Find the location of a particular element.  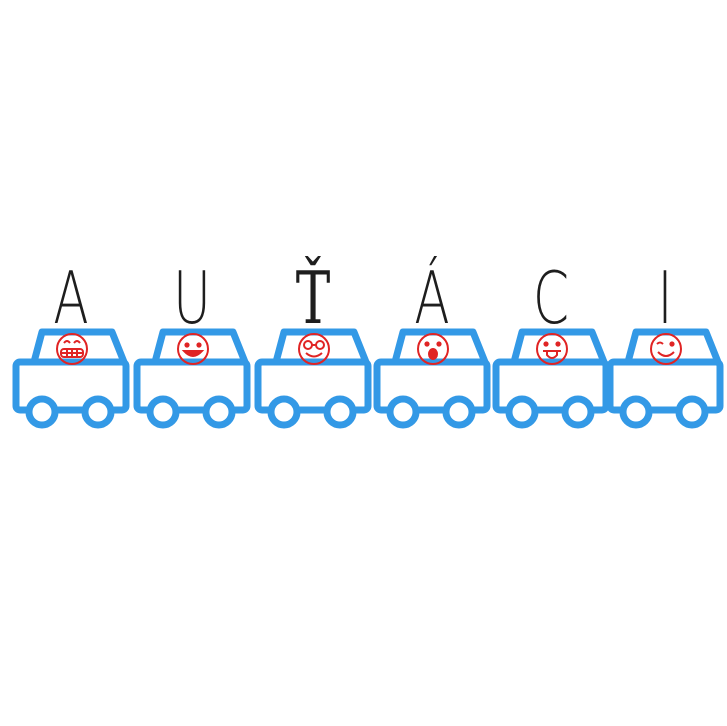

smiling-face-icon is located at coordinates (193, 349).